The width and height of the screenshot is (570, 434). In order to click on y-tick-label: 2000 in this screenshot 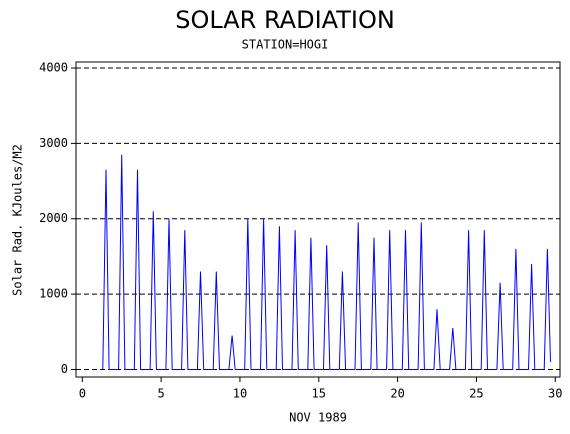, I will do `click(53, 218)`.